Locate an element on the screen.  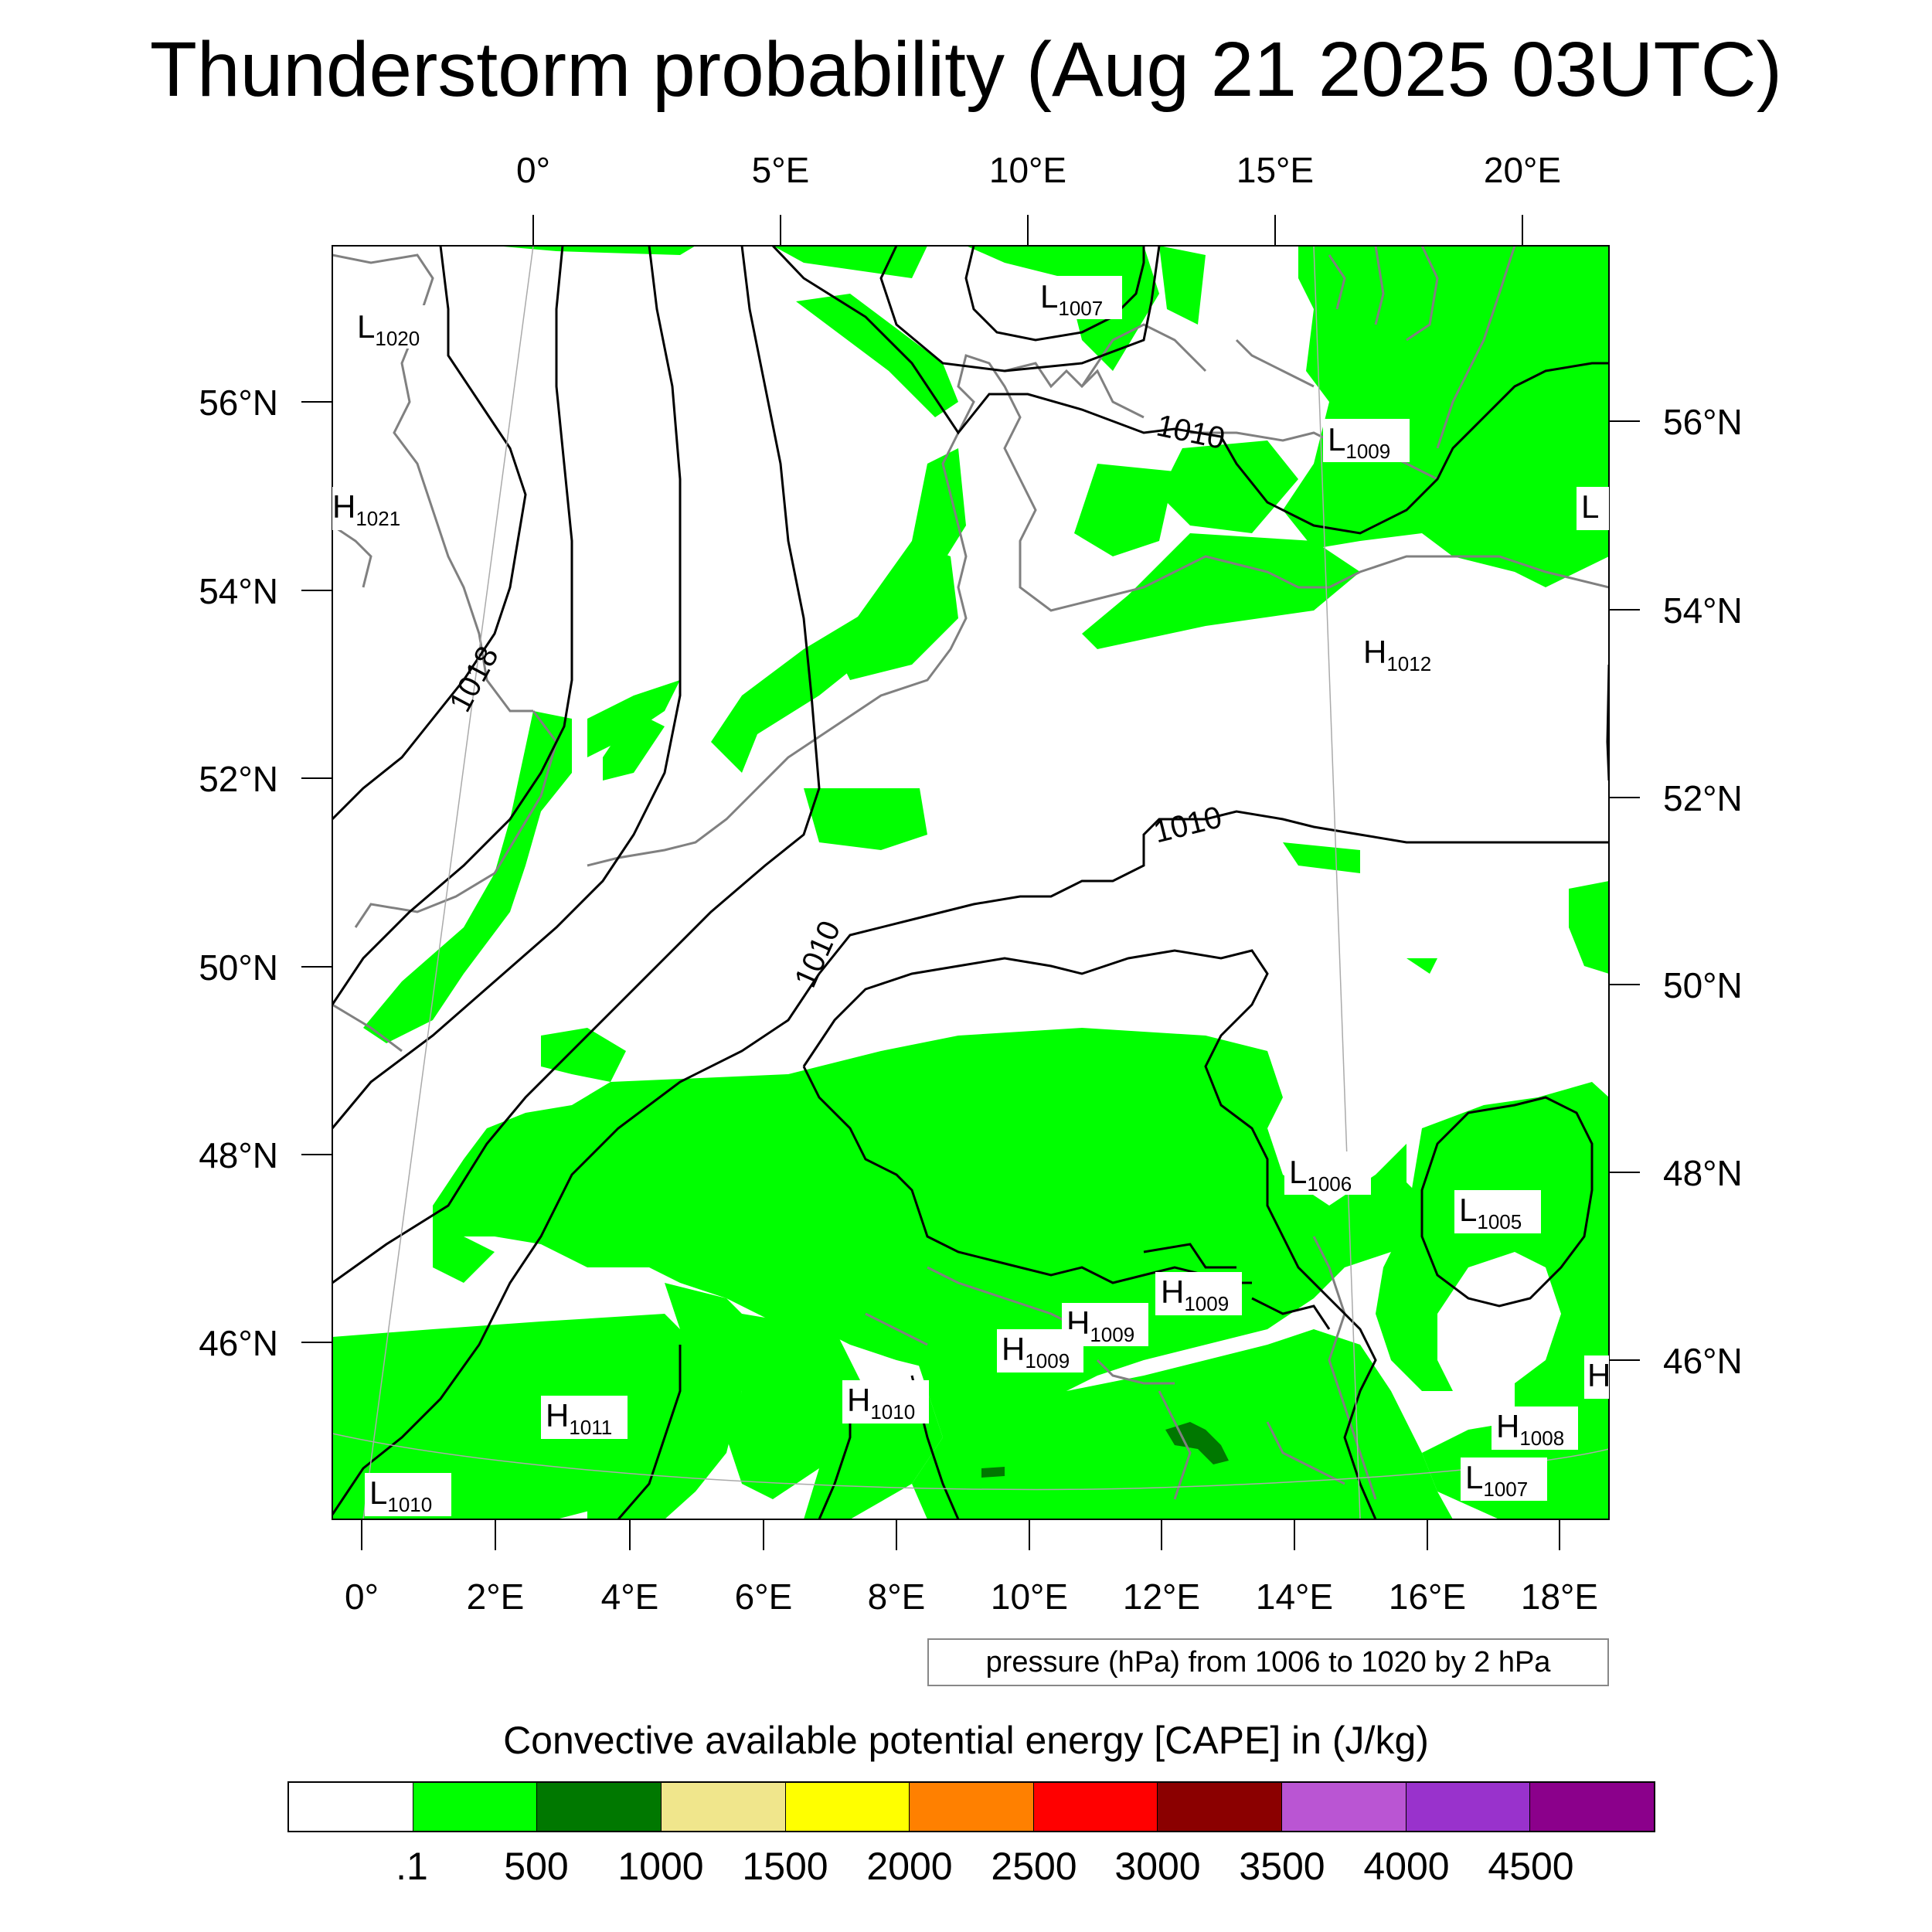
top-axis-label: 0° is located at coordinates (533, 170).